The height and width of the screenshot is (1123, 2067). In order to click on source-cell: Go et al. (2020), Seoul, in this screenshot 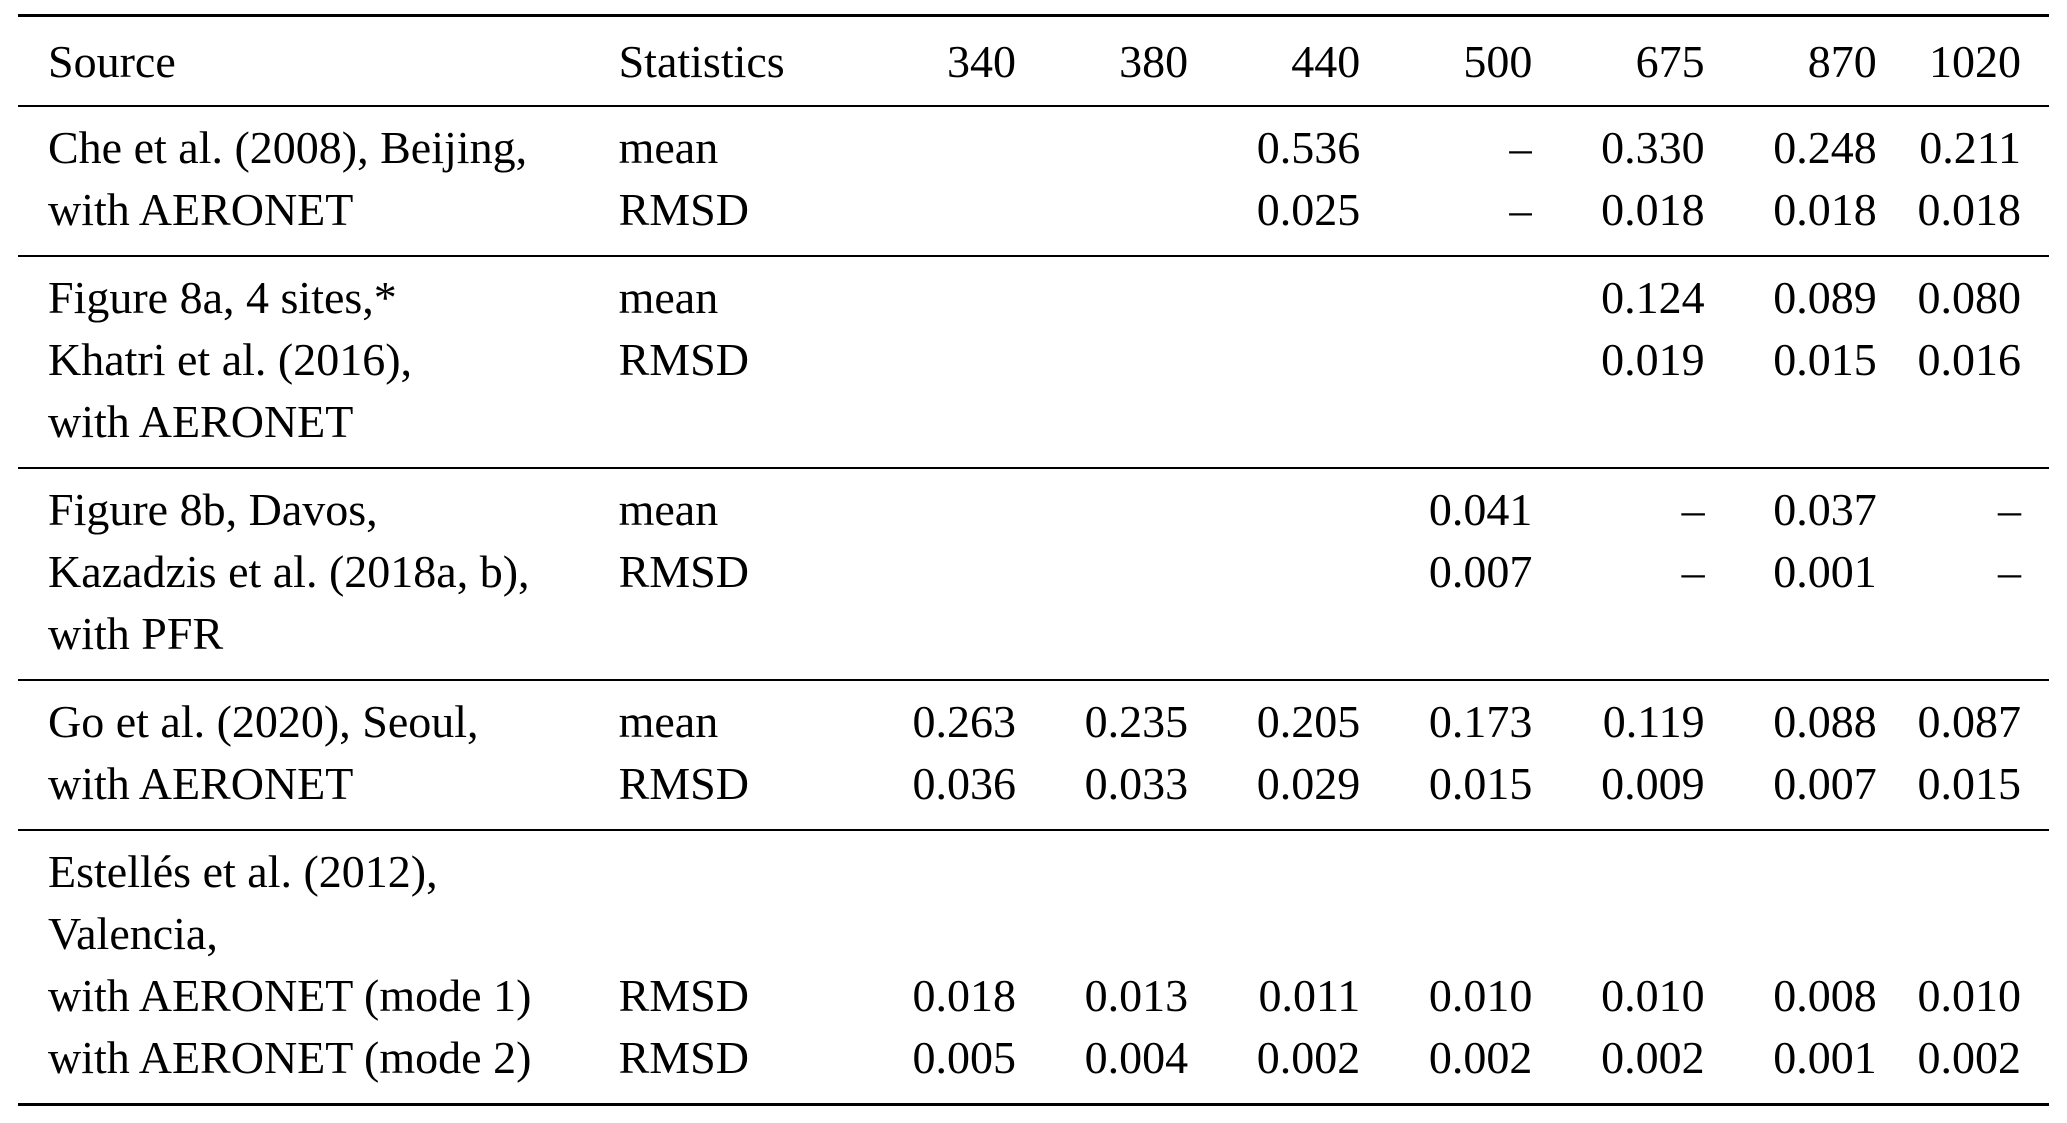, I will do `click(263, 721)`.